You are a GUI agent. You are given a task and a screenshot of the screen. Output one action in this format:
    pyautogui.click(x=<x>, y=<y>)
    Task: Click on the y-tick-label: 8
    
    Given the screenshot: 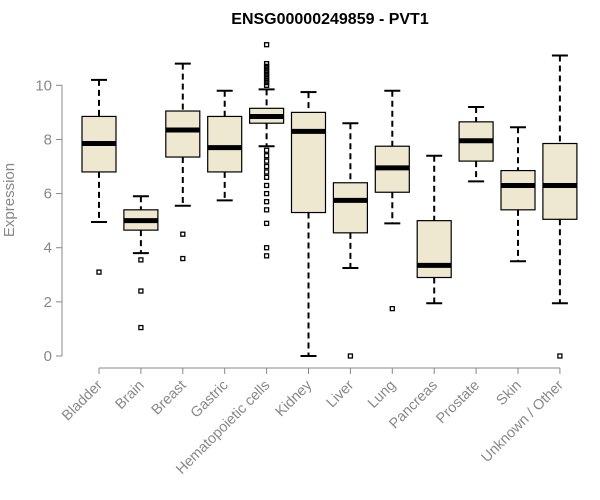 What is the action you would take?
    pyautogui.click(x=48, y=139)
    